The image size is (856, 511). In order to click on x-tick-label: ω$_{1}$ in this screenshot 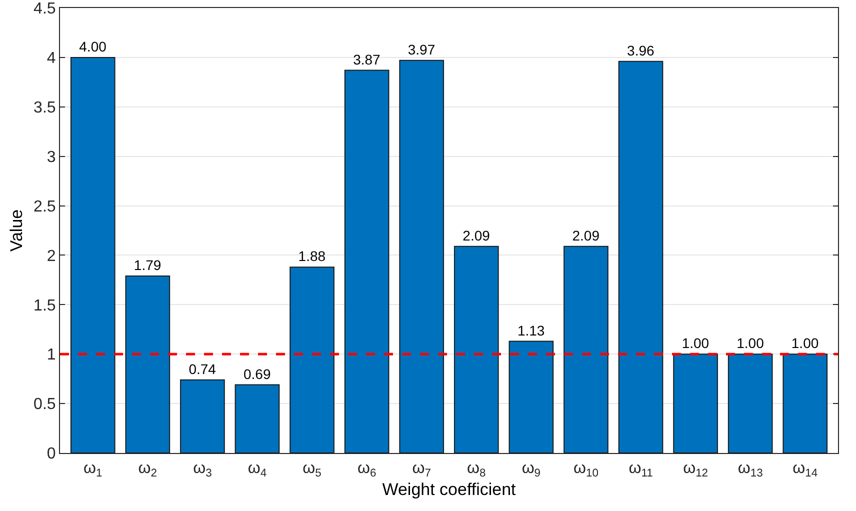, I will do `click(93, 470)`.